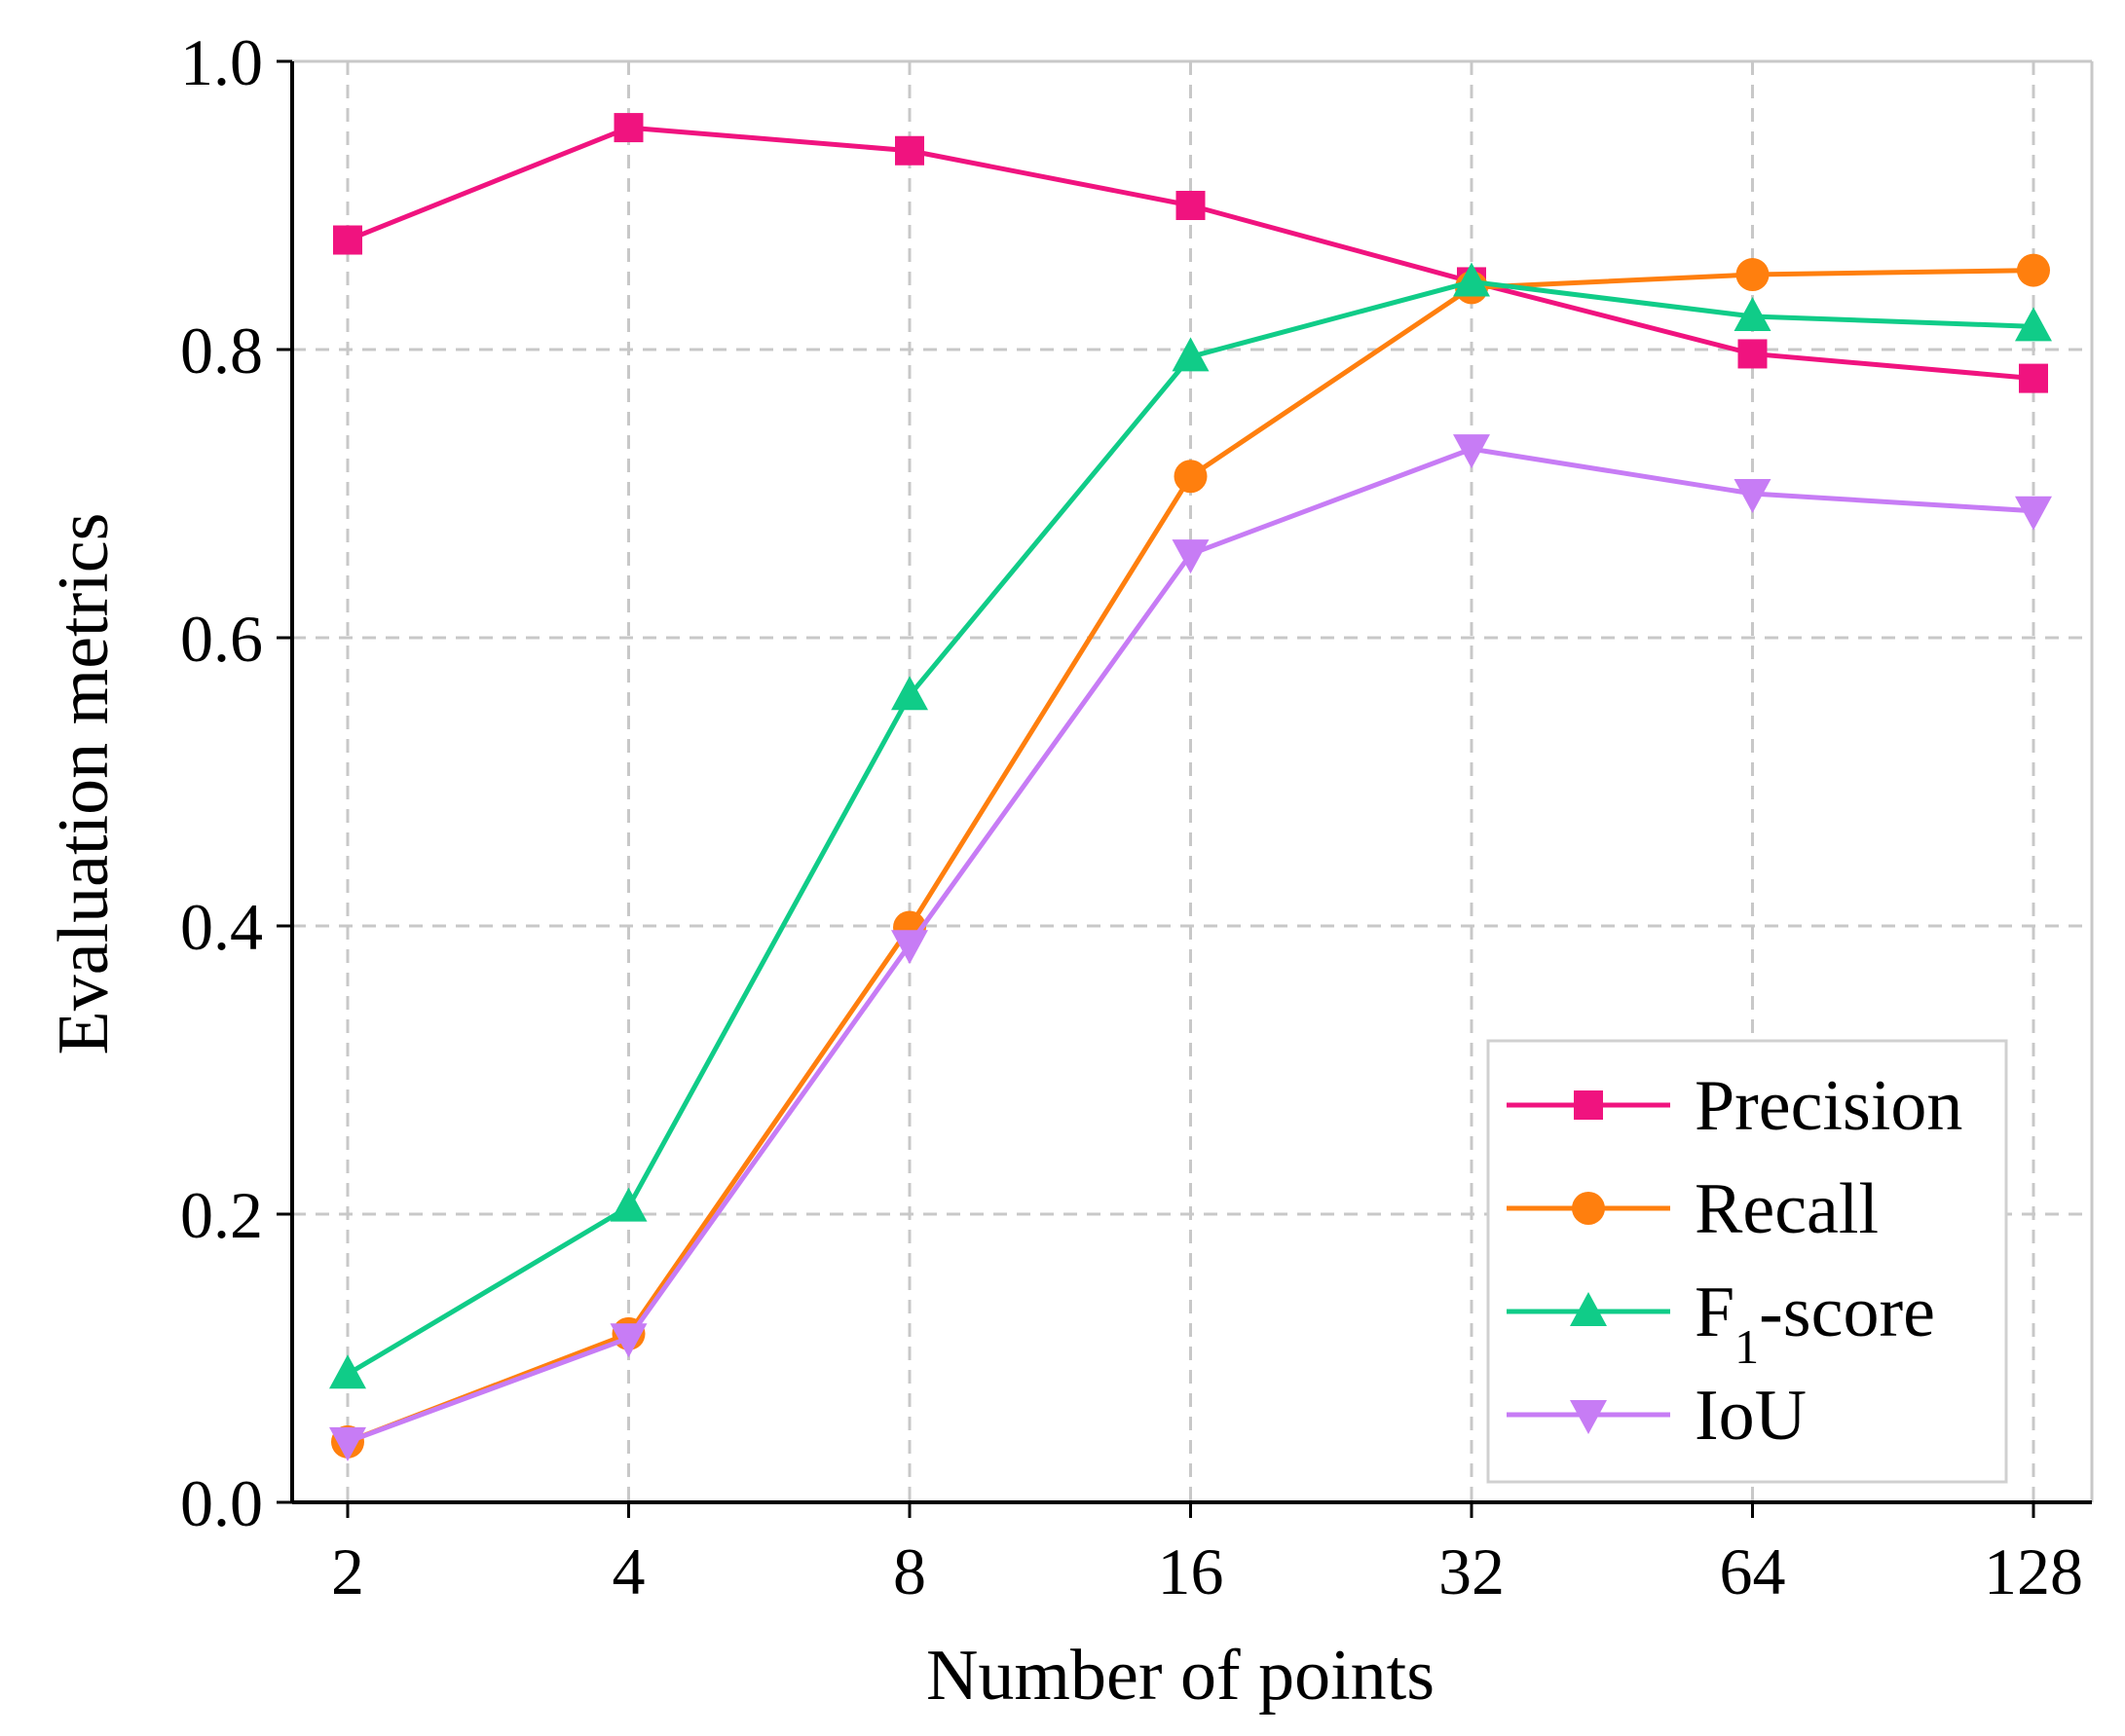  I want to click on y-tick-label: 0.6, so click(222, 639).